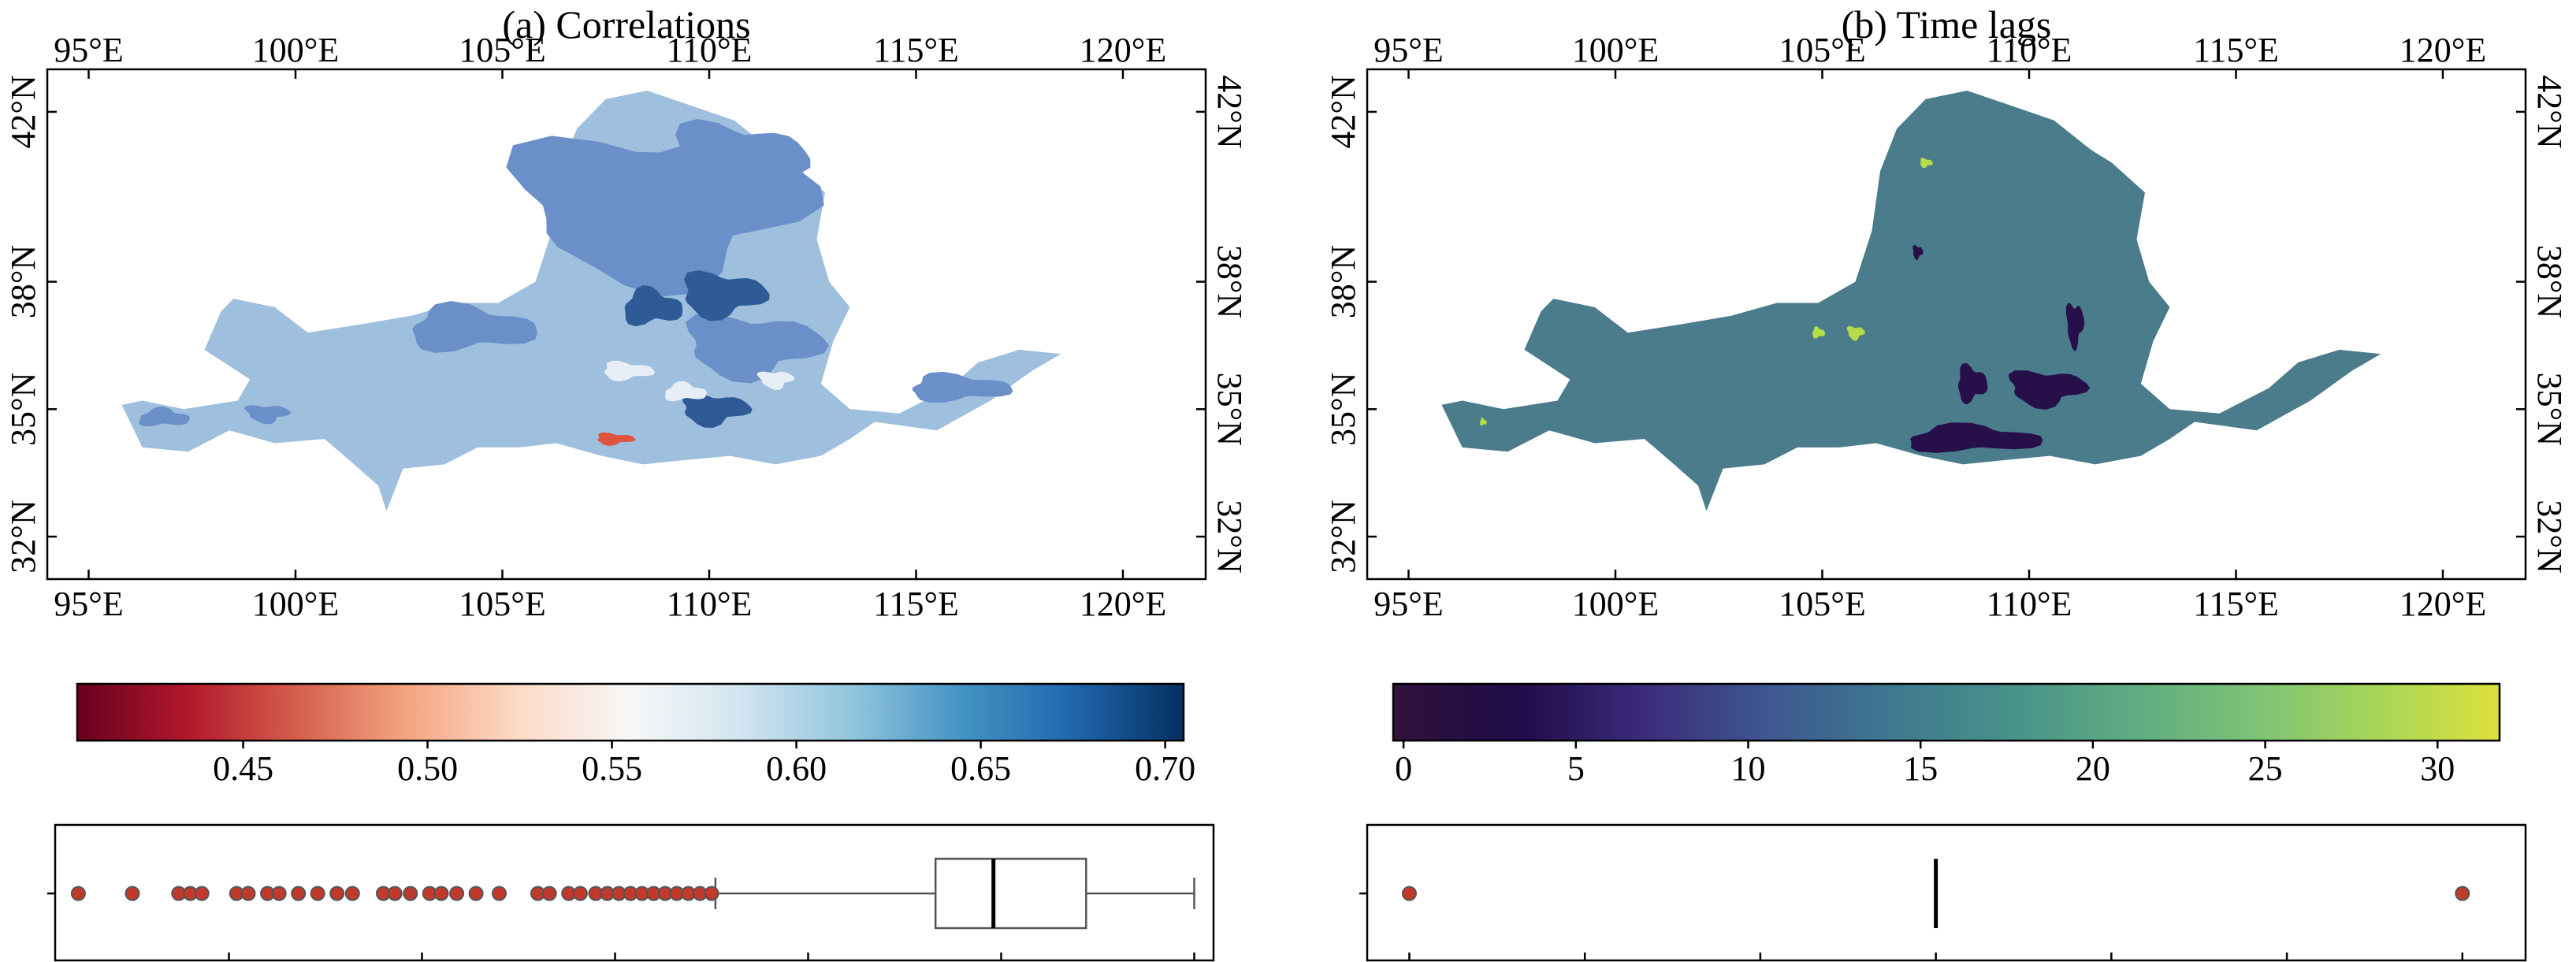 The image size is (2576, 962). What do you see at coordinates (2265, 768) in the screenshot?
I see `panel-b-colorbar-tick-label: 25` at bounding box center [2265, 768].